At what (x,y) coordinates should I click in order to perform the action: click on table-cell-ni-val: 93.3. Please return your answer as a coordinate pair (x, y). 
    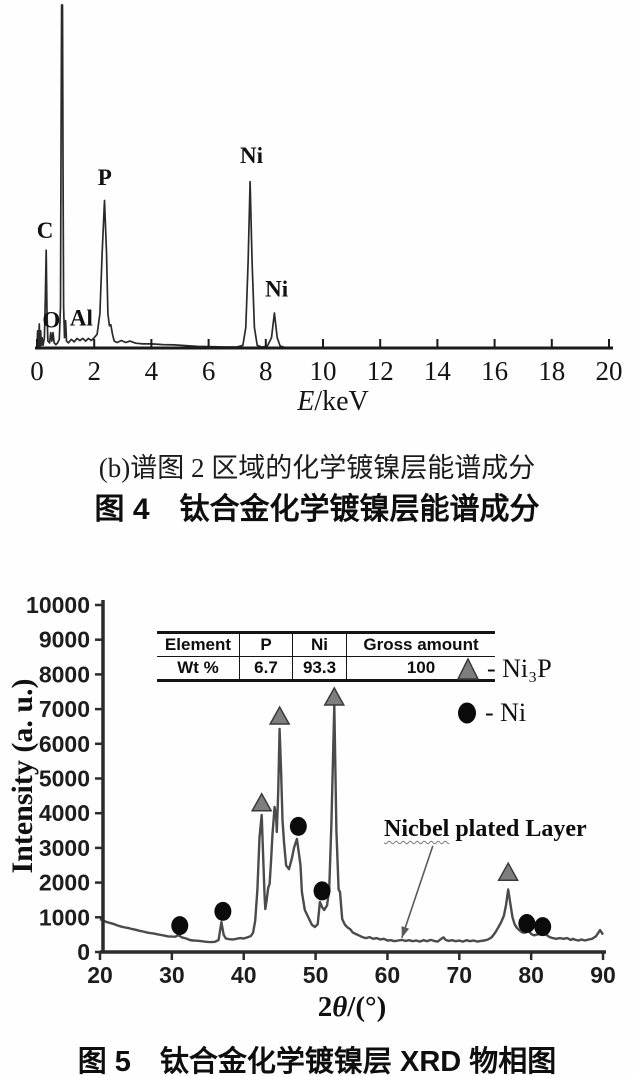
    Looking at the image, I should click on (319, 668).